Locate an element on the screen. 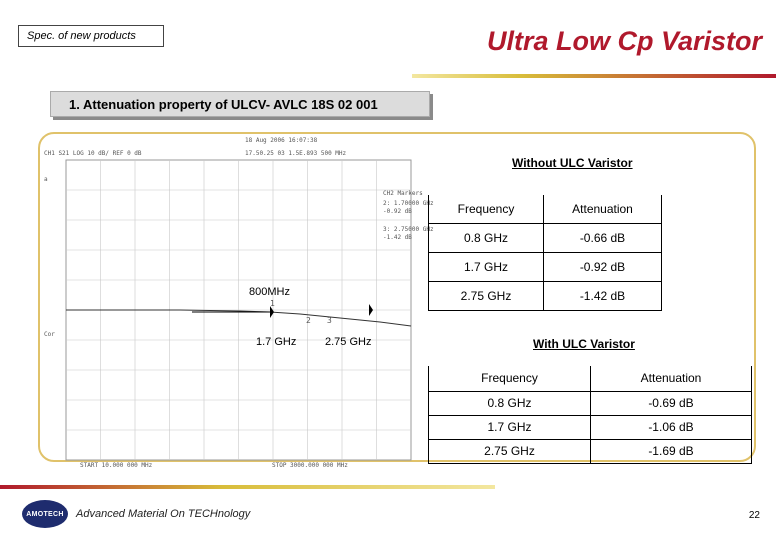 The height and width of the screenshot is (540, 780). amotech-logo: AMOTECH is located at coordinates (45, 514).